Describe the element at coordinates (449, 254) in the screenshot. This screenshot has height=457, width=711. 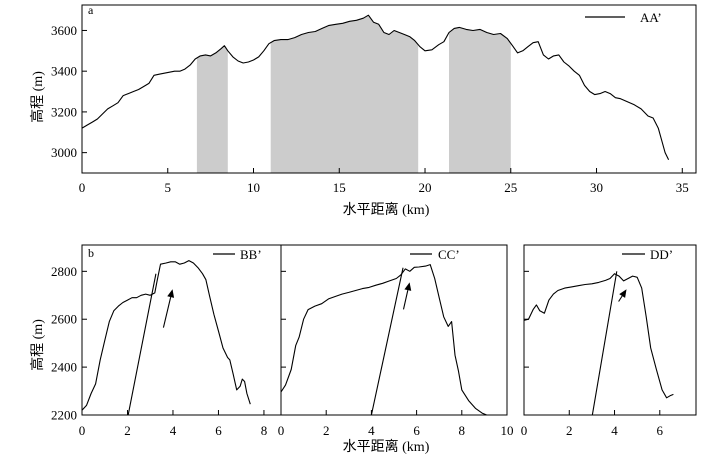
I see `legend-label-cc: CC’` at that location.